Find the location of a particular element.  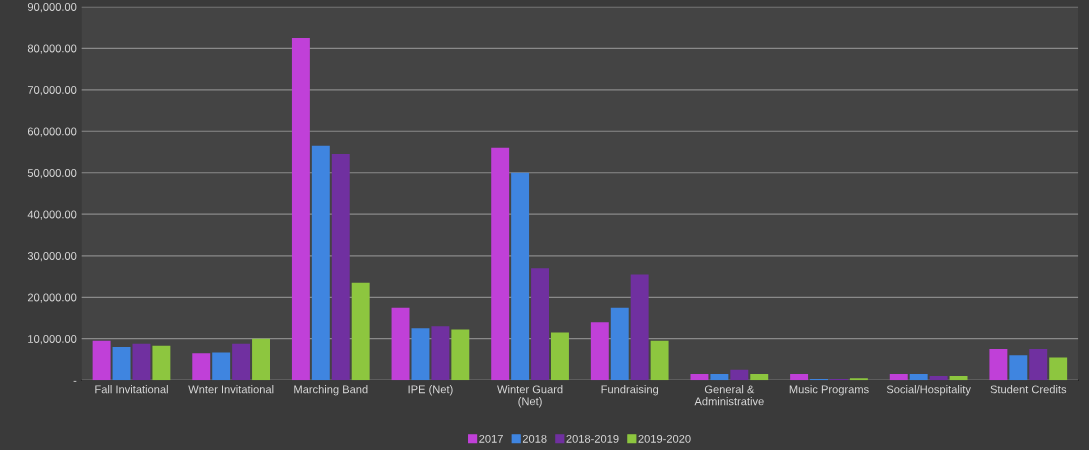

legend-label: 2018-2019 is located at coordinates (592, 438).